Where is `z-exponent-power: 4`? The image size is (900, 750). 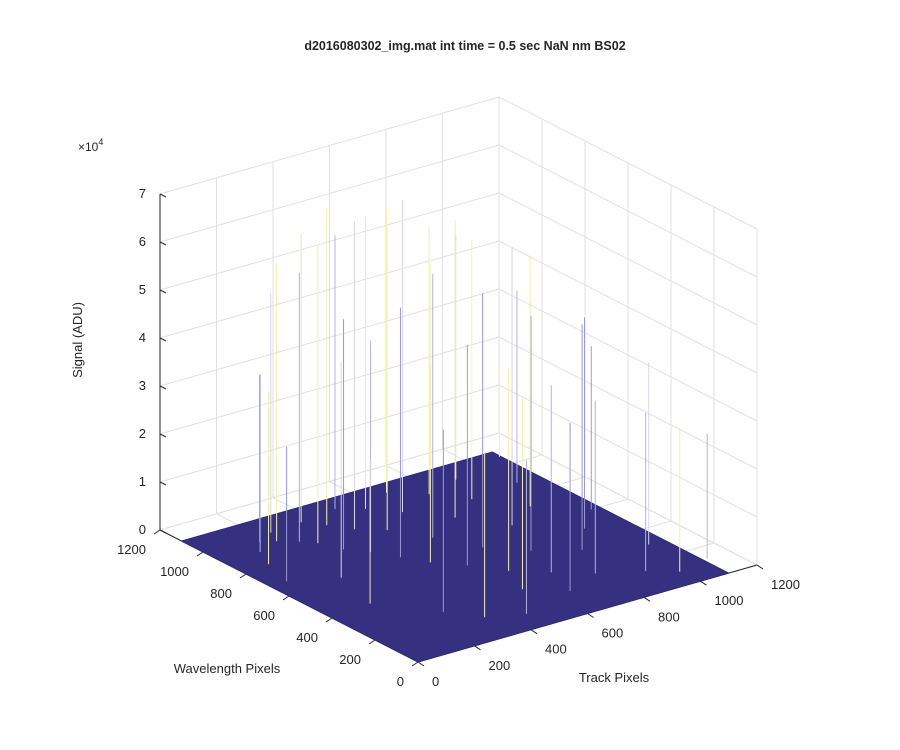 z-exponent-power: 4 is located at coordinates (100, 142).